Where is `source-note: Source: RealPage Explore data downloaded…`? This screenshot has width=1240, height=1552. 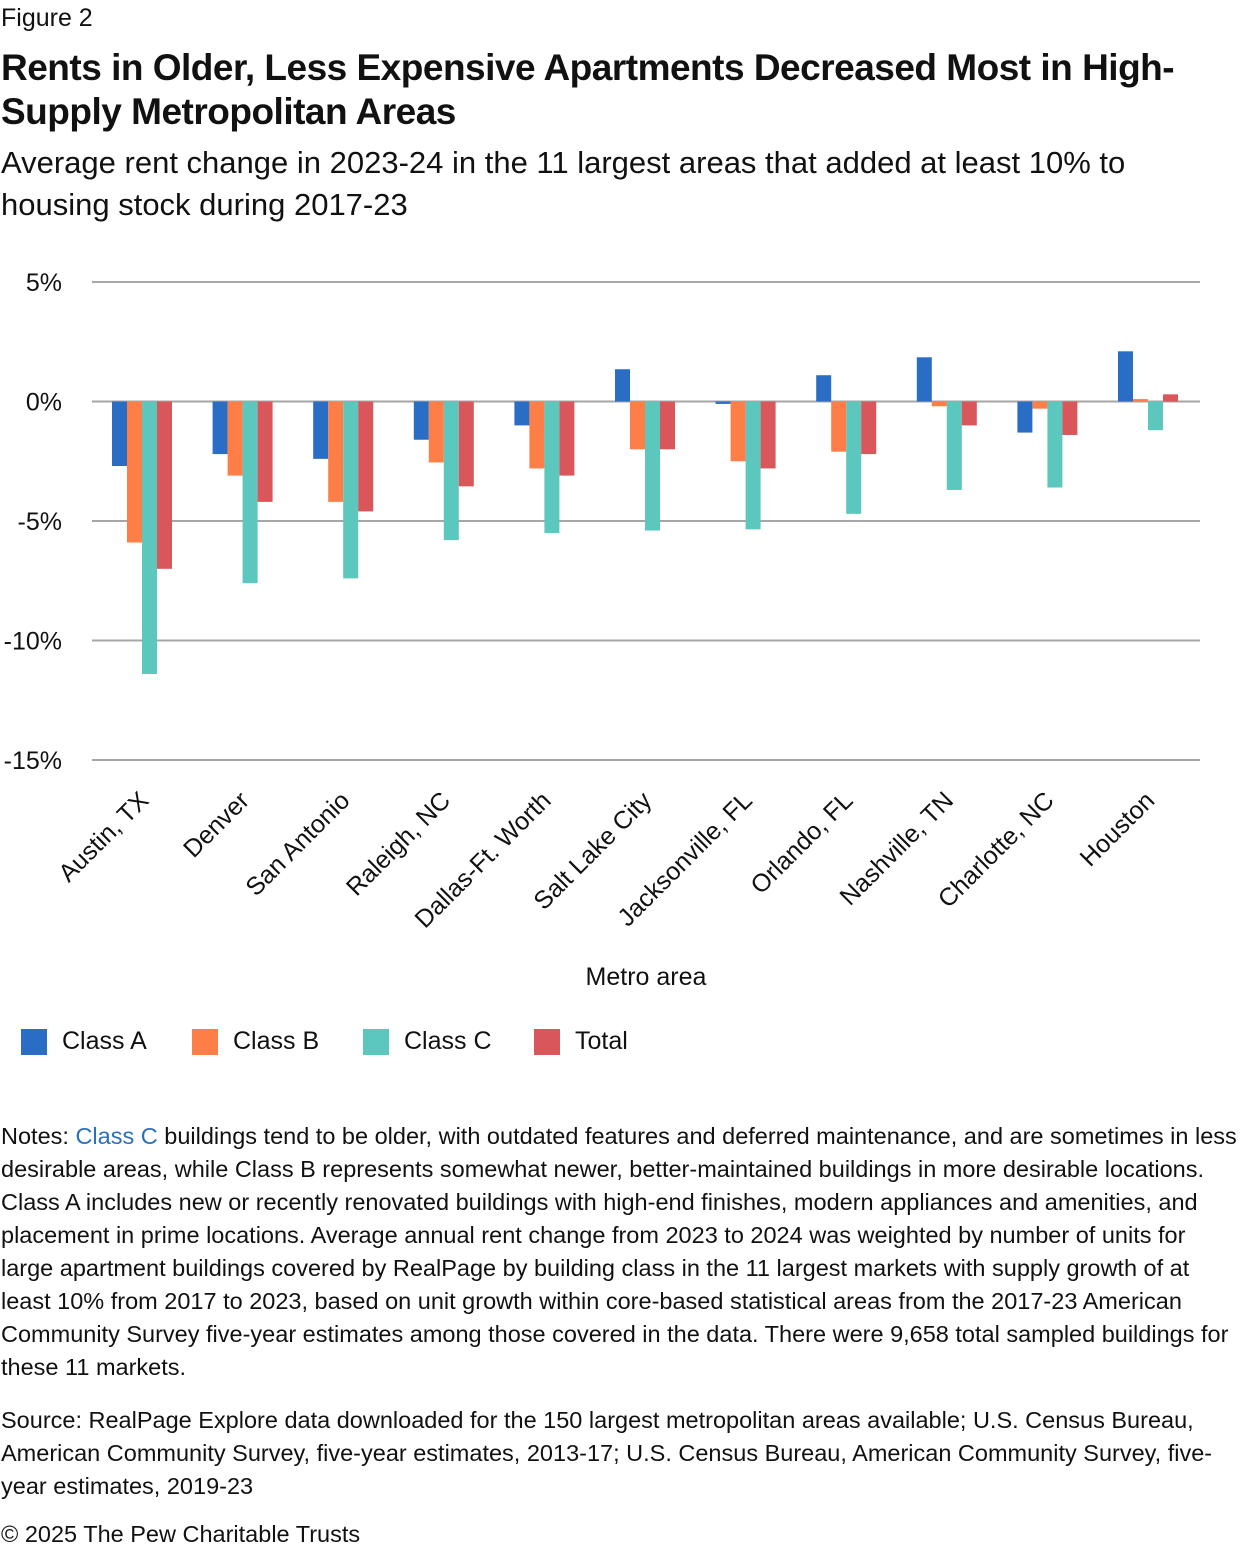 source-note: Source: RealPage Explore data downloaded… is located at coordinates (607, 1453).